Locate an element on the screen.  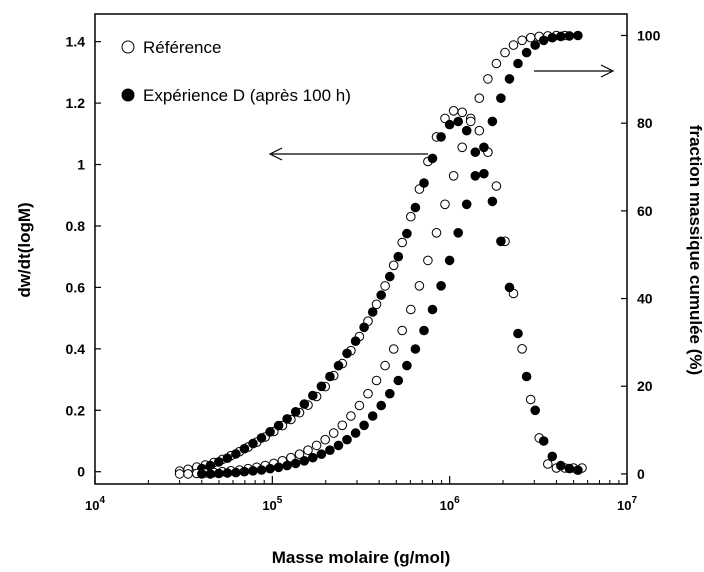
y-right-tick-label: 60 is located at coordinates (645, 211).